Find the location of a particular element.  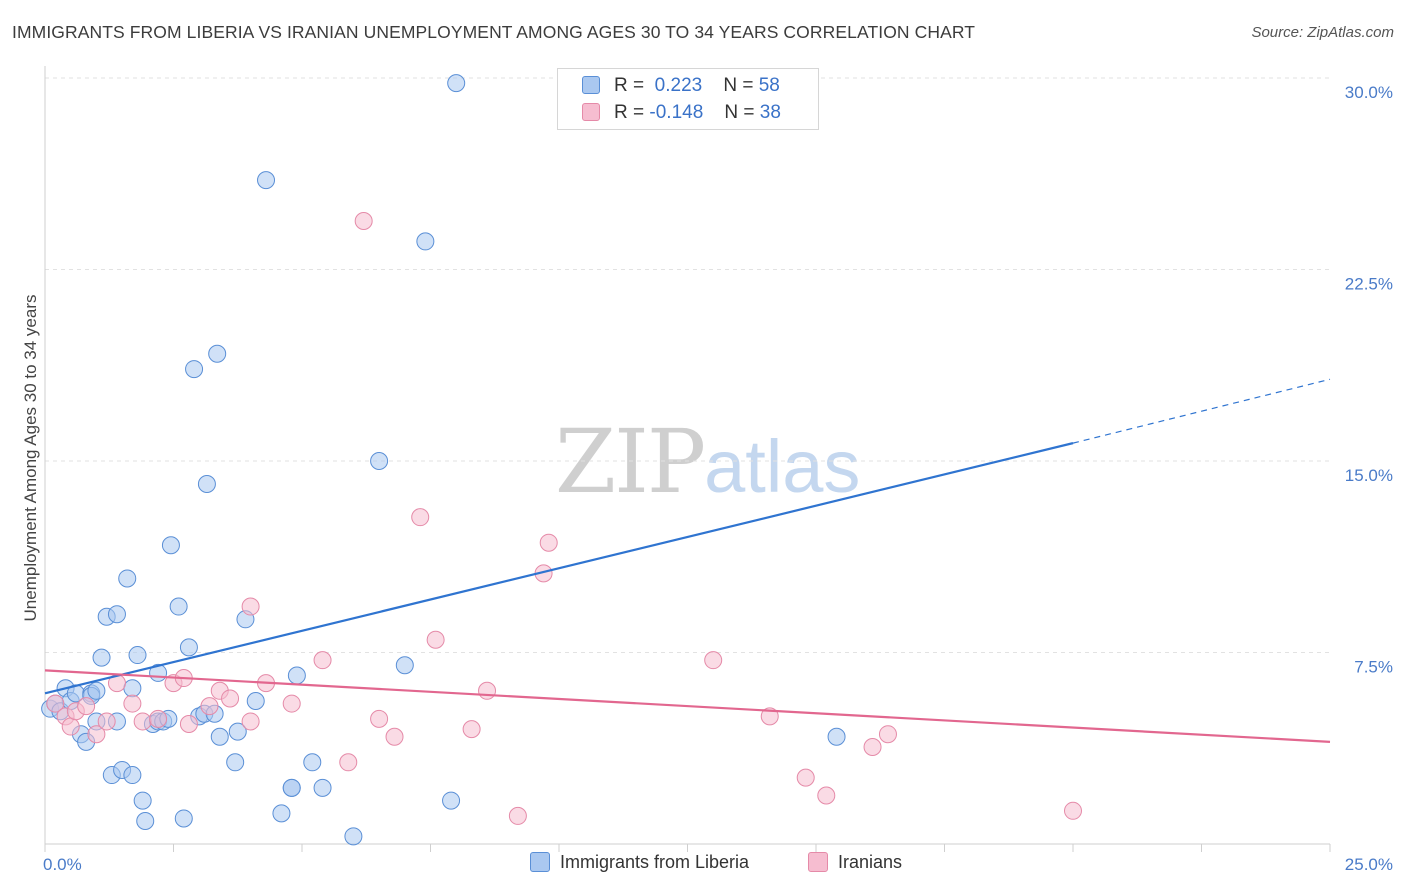

series-legend: Immigrants from Liberia Iranians is located at coordinates (703, 865).